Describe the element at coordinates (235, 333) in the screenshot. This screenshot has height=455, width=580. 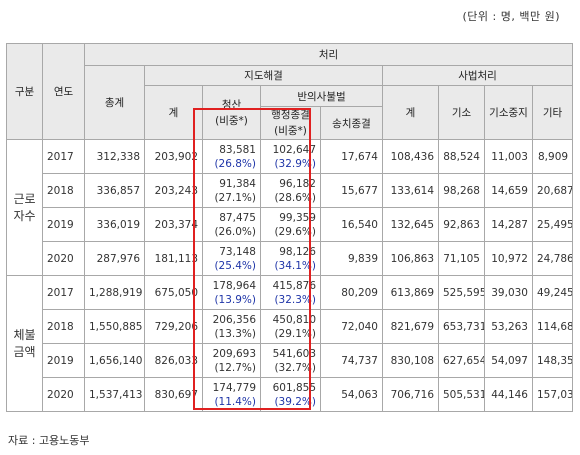
I see `settlement-cell-share: (13.3%)` at that location.